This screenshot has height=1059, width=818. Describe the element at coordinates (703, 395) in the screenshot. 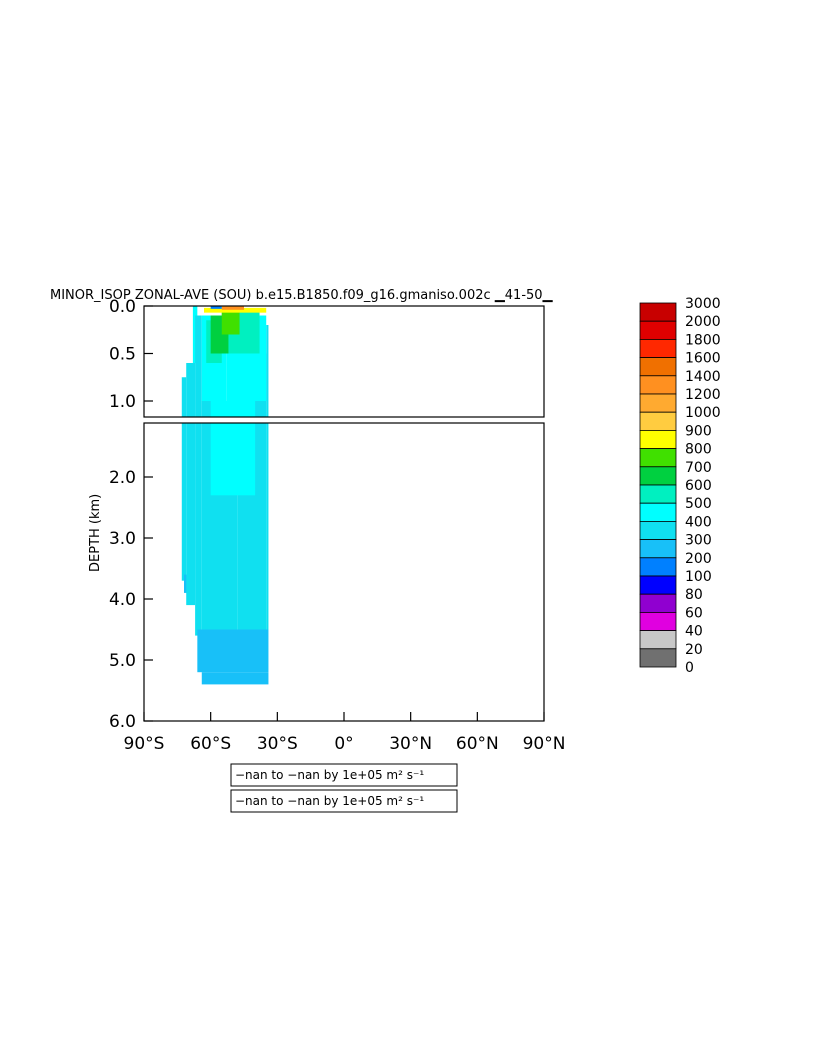

I see `colorbar-label-5: 1200` at that location.